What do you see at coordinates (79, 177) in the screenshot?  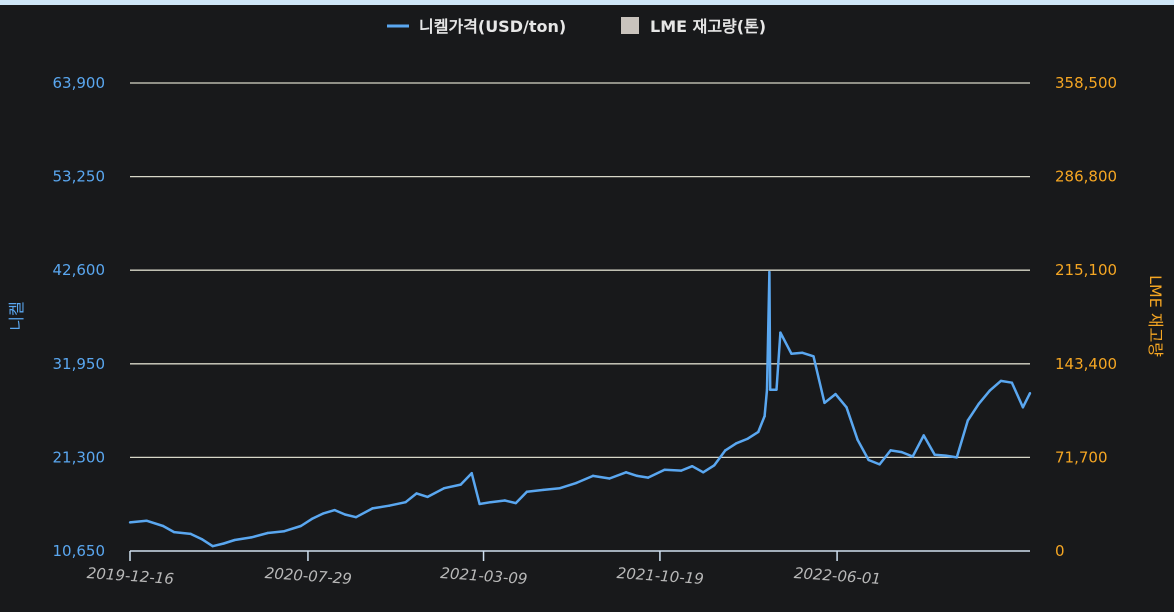 I see `y-tick-left-label: 53,250` at bounding box center [79, 177].